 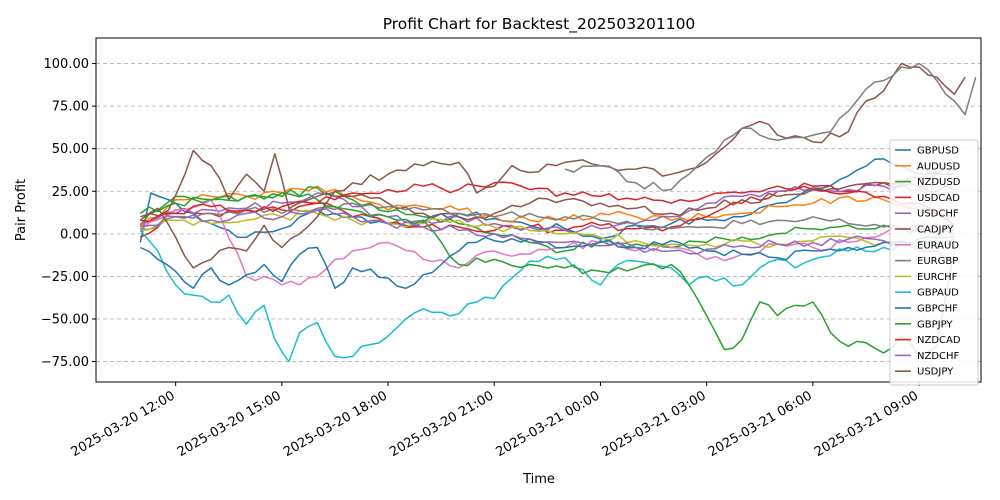 I want to click on y-tick-label: 75.00, so click(x=70, y=107).